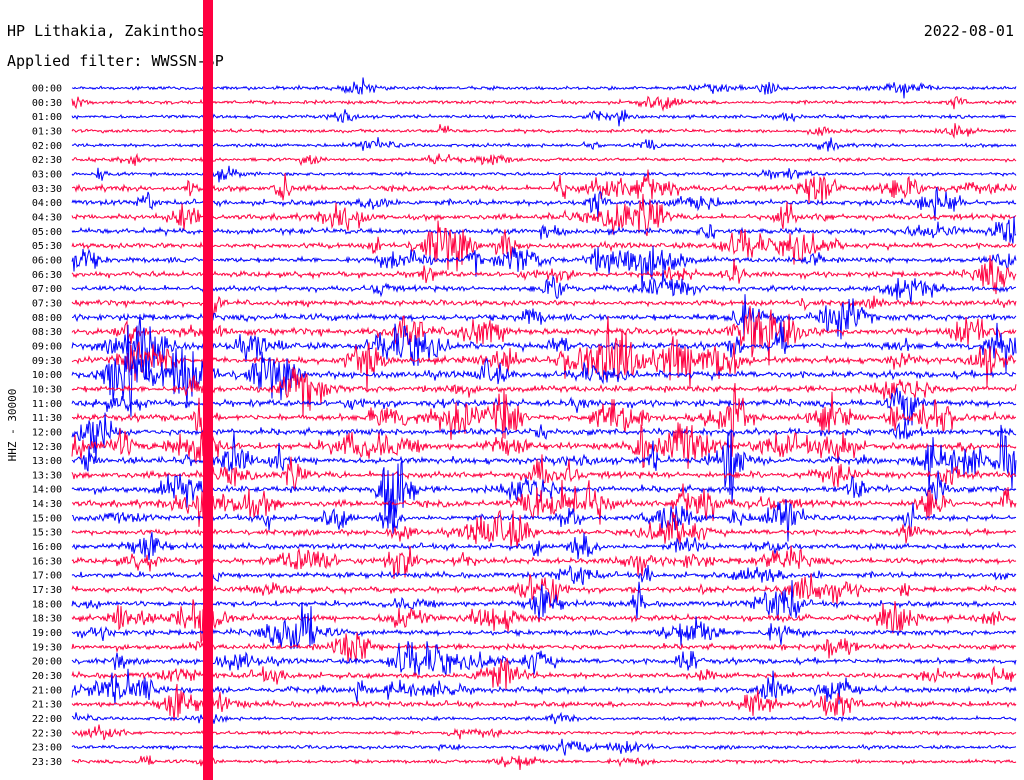 The height and width of the screenshot is (780, 1024). What do you see at coordinates (47, 590) in the screenshot?
I see `time-label: 17:30` at bounding box center [47, 590].